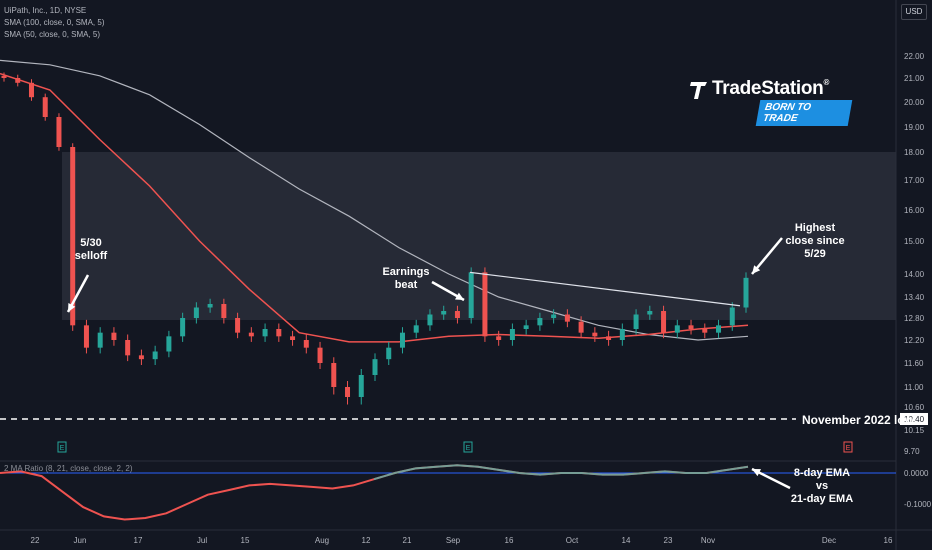 The height and width of the screenshot is (550, 932). I want to click on selloff-arrow-head, so click(72, 307).